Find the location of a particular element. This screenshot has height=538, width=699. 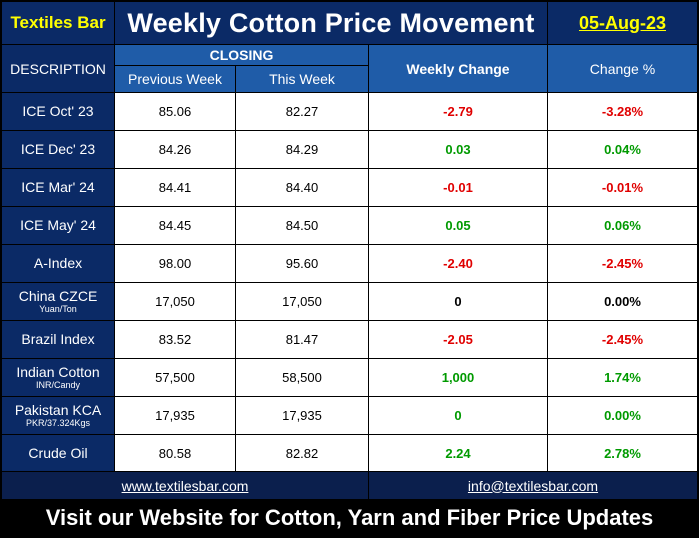

this-week-value: 81.47 is located at coordinates (302, 339).